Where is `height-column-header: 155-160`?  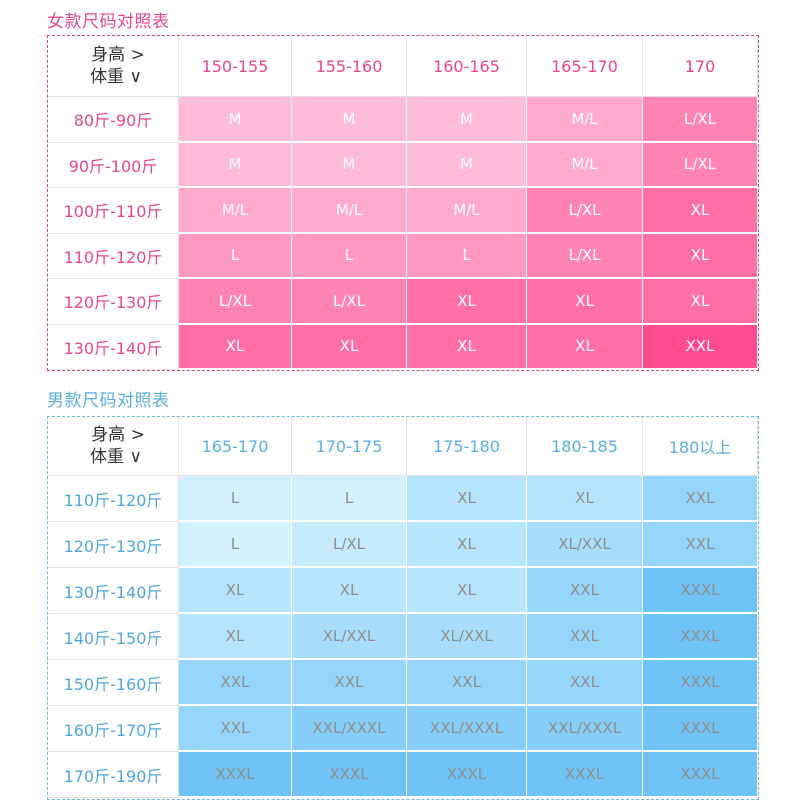 height-column-header: 155-160 is located at coordinates (349, 66).